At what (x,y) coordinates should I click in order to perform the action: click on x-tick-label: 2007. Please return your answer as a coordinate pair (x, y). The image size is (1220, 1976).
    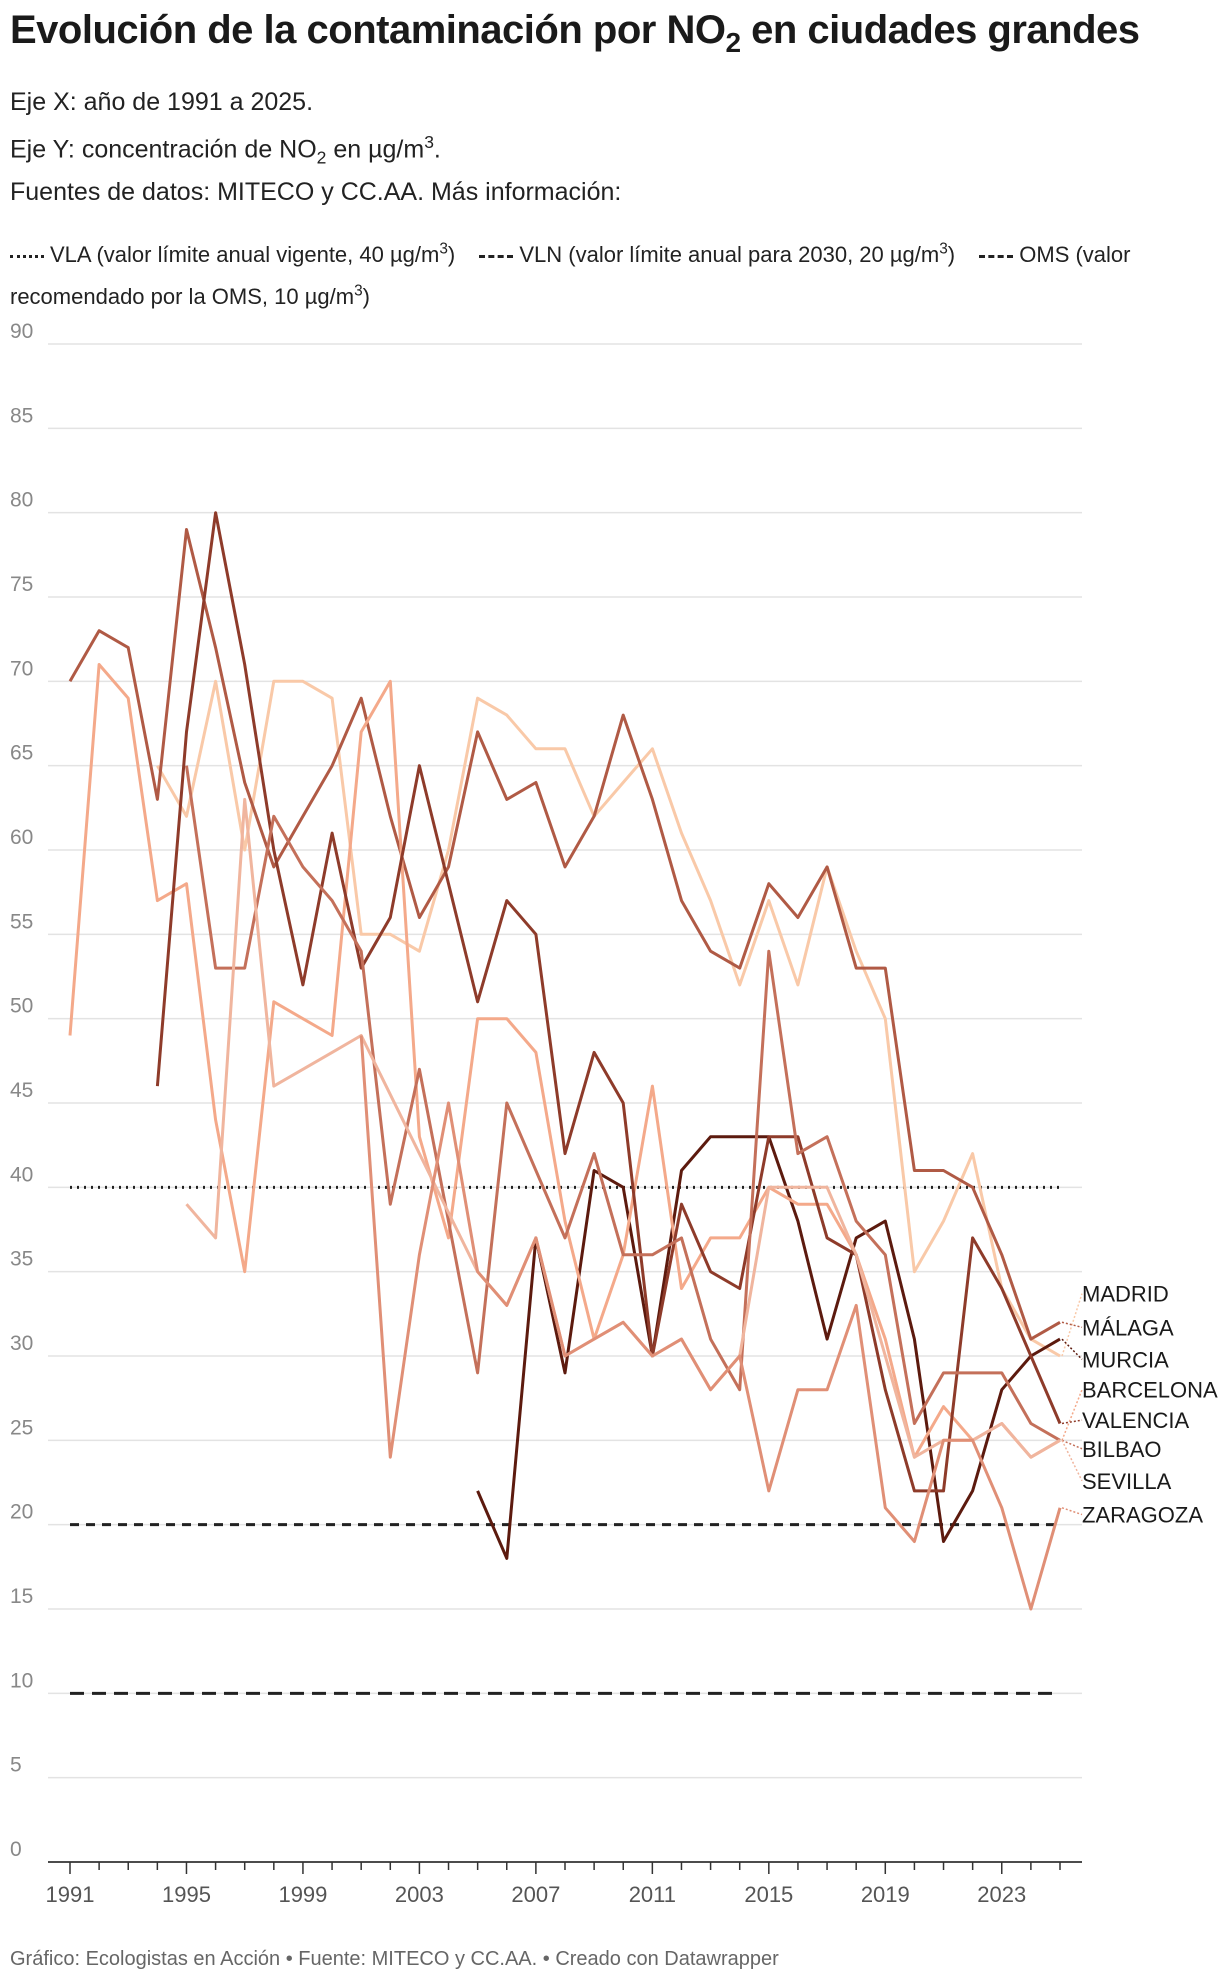
    Looking at the image, I should click on (535, 1894).